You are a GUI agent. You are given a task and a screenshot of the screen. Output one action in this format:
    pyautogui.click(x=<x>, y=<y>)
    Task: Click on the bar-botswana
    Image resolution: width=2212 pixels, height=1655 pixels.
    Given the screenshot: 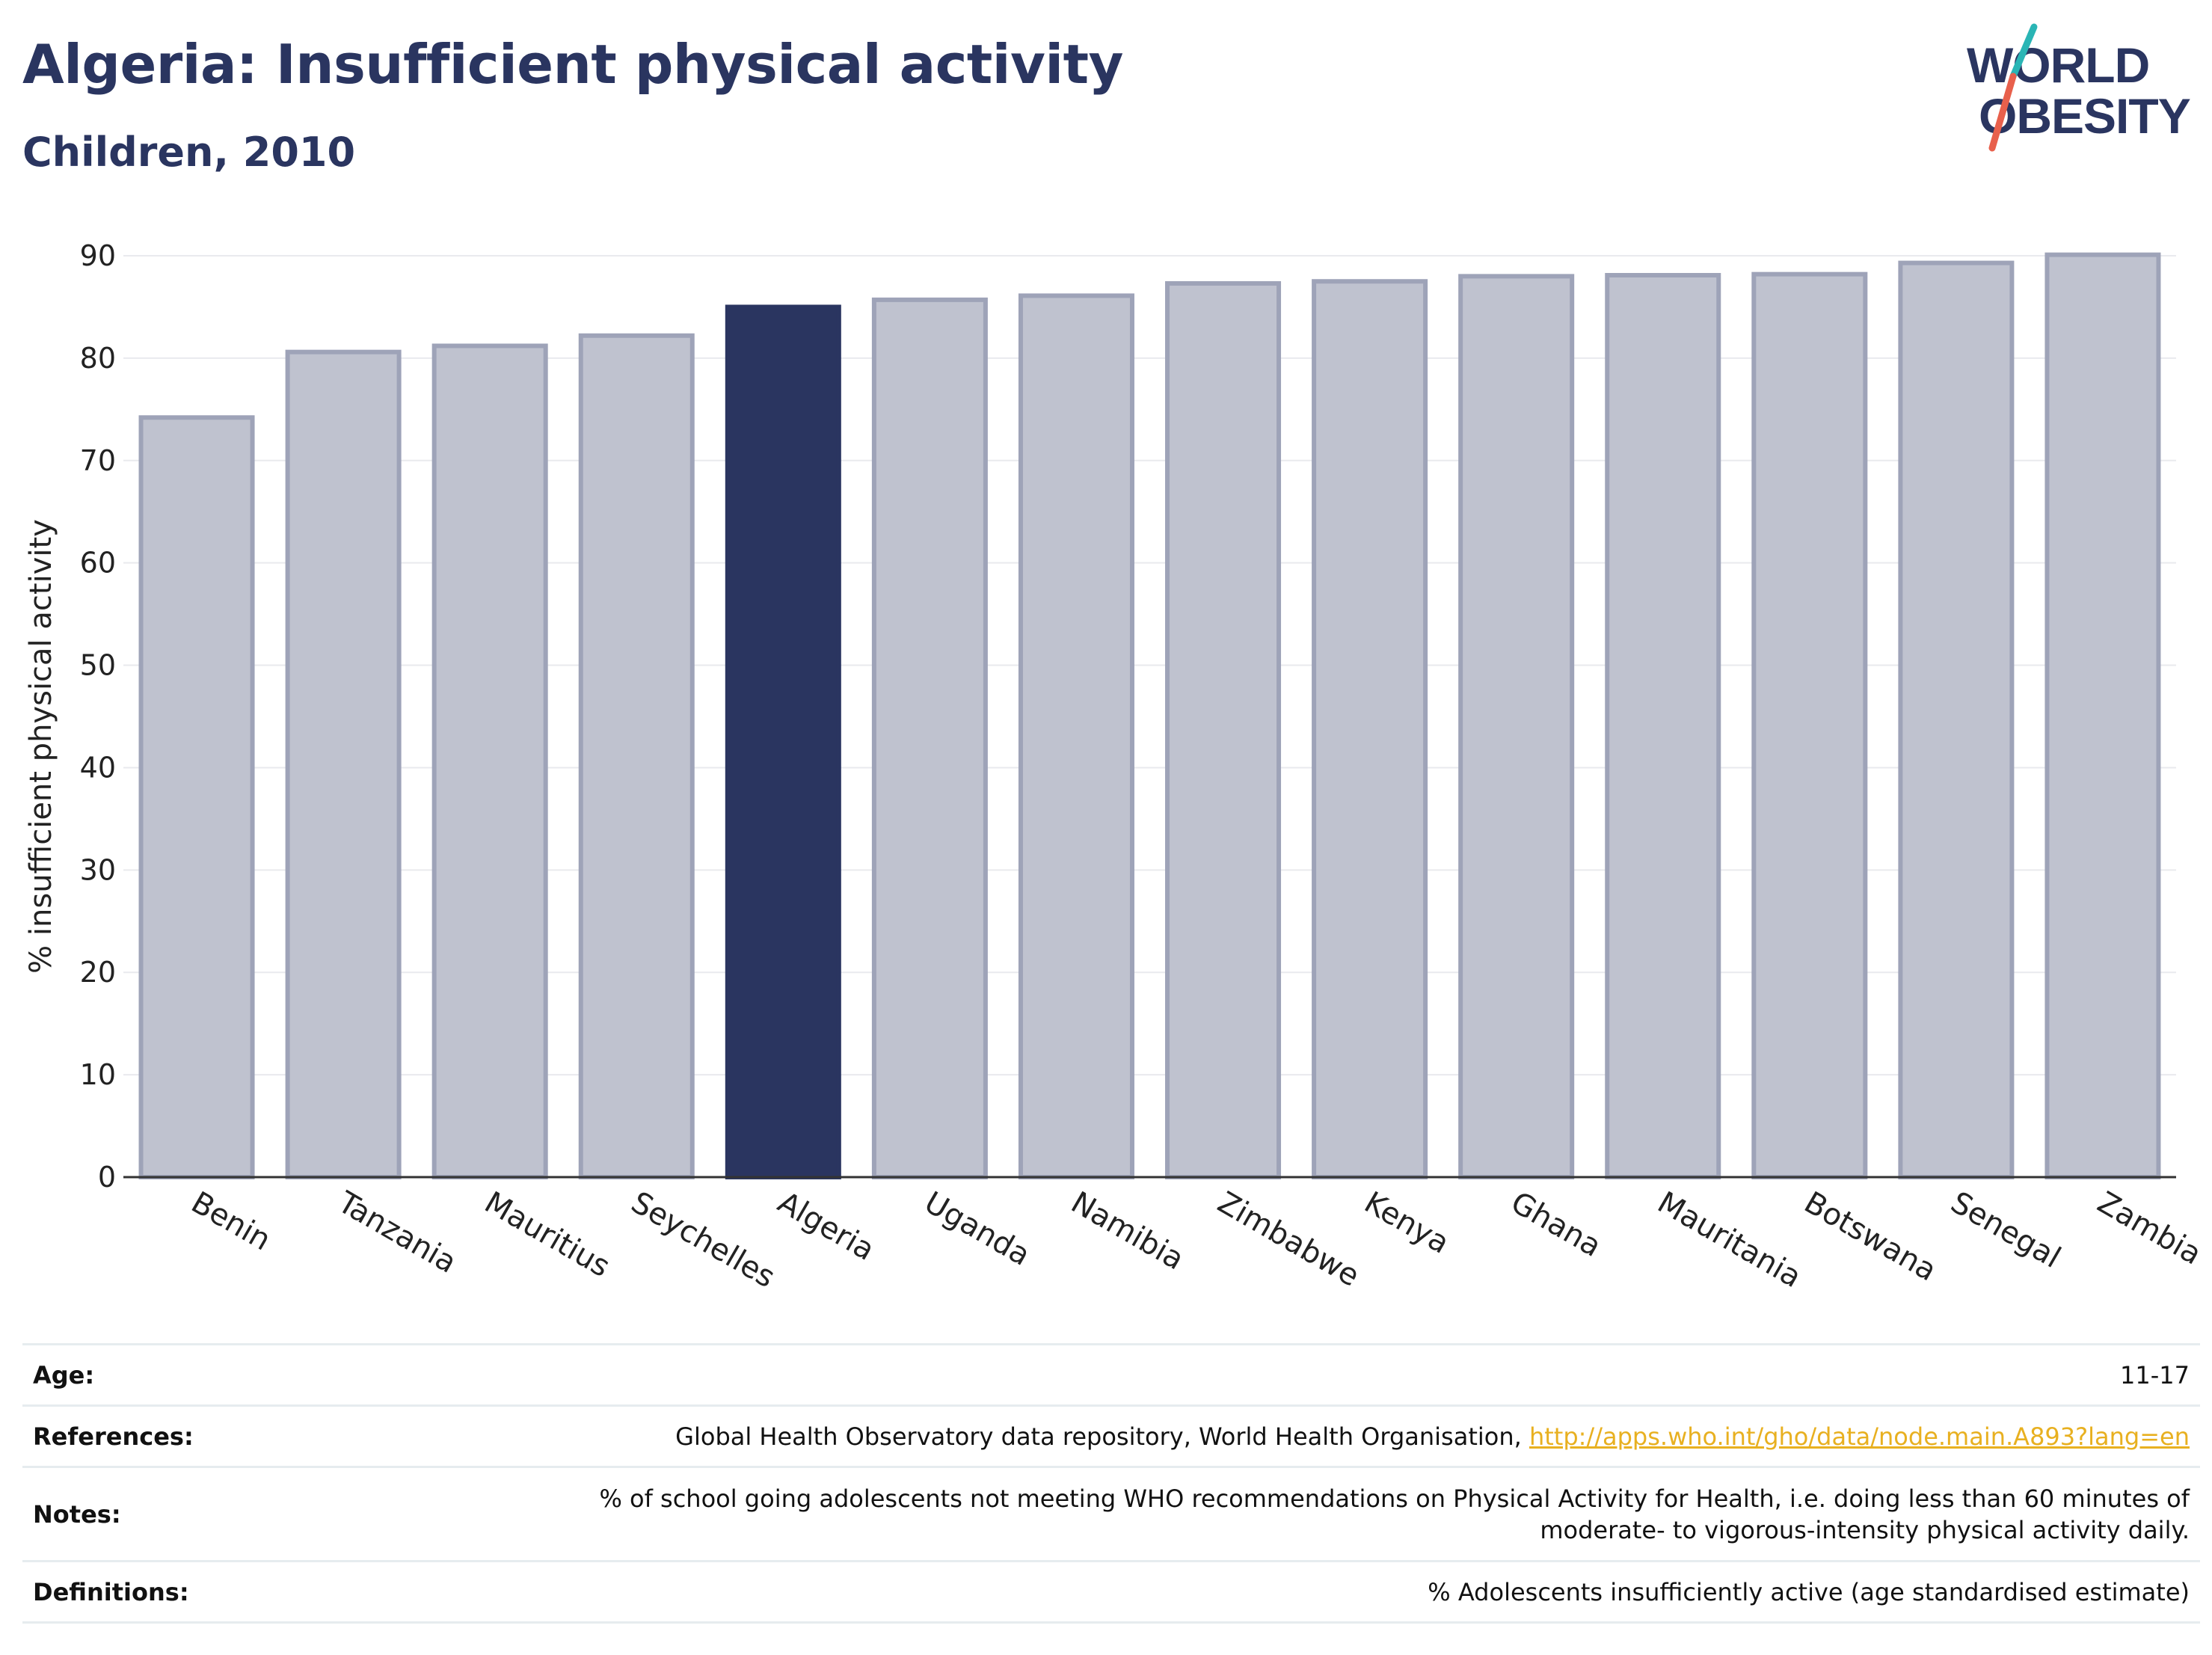 What is the action you would take?
    pyautogui.click(x=1809, y=725)
    